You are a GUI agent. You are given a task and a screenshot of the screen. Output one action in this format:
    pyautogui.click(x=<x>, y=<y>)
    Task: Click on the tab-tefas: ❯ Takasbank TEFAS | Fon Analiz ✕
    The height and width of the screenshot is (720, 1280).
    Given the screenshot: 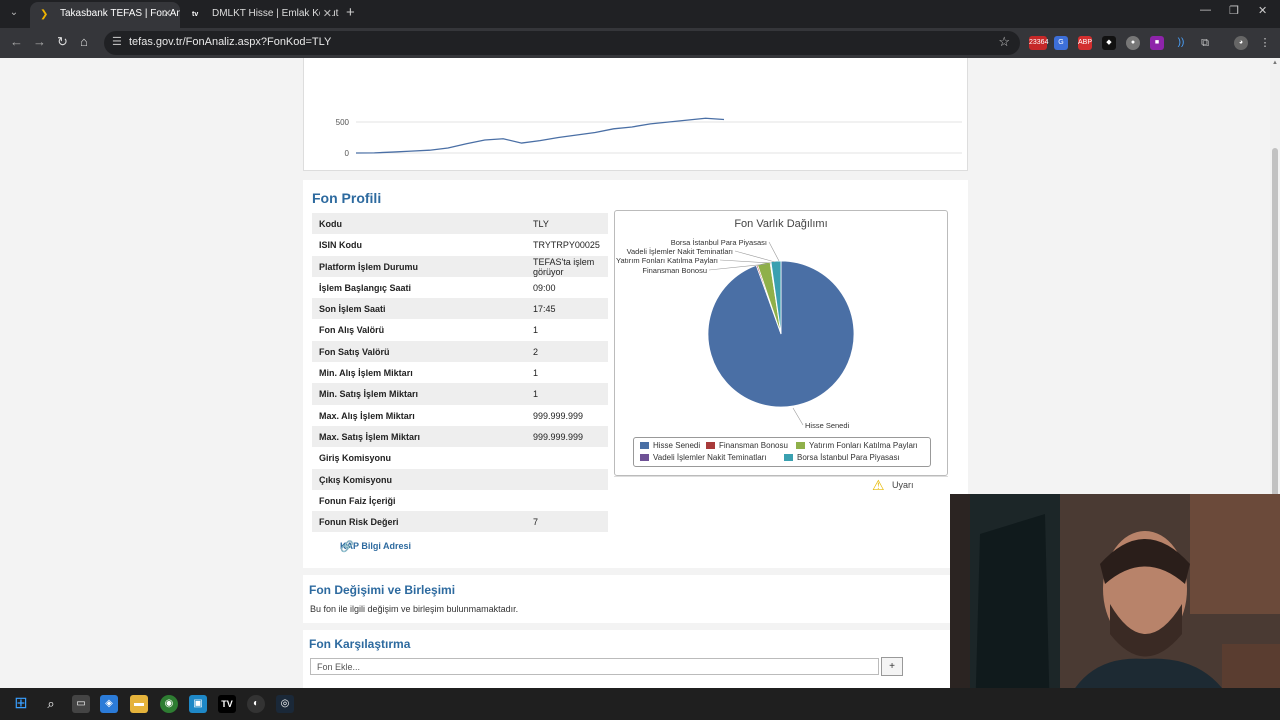 What is the action you would take?
    pyautogui.click(x=105, y=15)
    